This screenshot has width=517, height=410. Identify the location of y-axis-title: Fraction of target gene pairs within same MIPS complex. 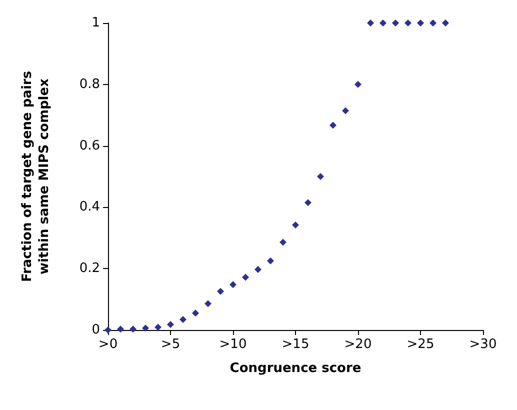
(36, 176).